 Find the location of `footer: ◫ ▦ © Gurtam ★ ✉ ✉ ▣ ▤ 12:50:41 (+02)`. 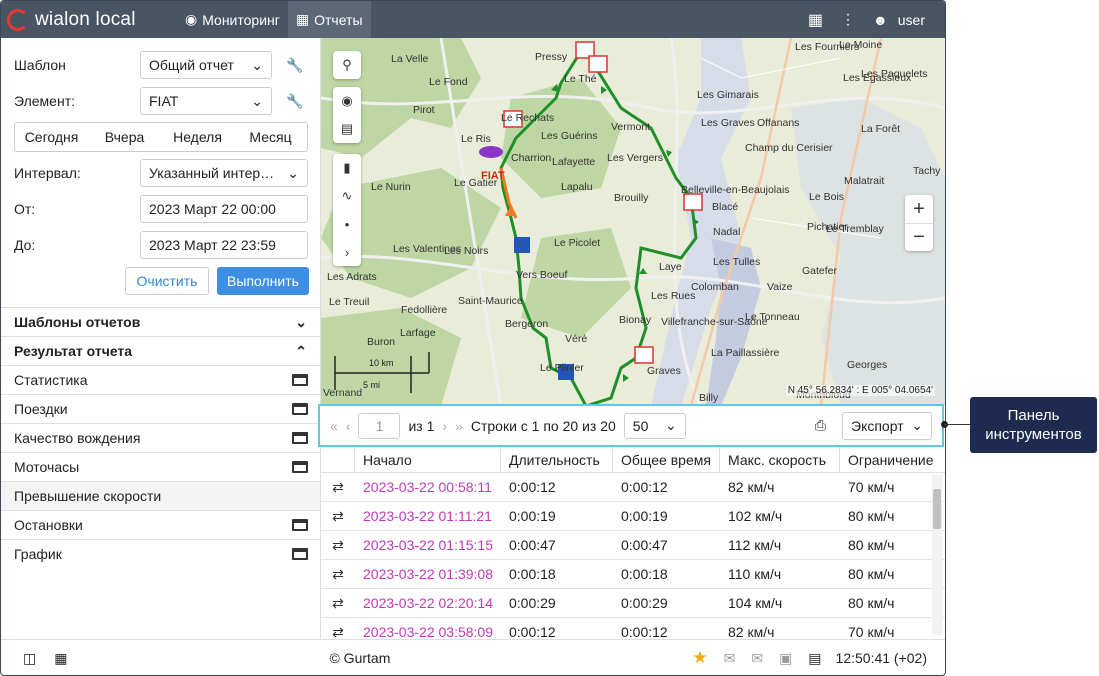

footer: ◫ ▦ © Gurtam ★ ✉ ✉ ▣ ▤ 12:50:41 (+02) is located at coordinates (473, 657).